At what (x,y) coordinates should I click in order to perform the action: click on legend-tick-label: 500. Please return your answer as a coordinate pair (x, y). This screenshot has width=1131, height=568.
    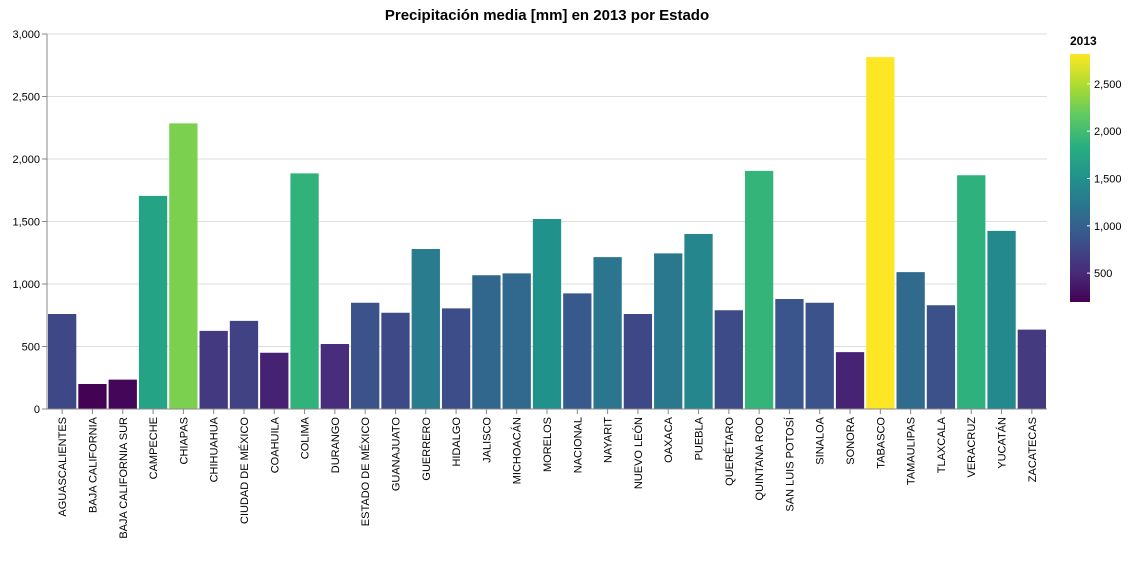
    Looking at the image, I should click on (1103, 274).